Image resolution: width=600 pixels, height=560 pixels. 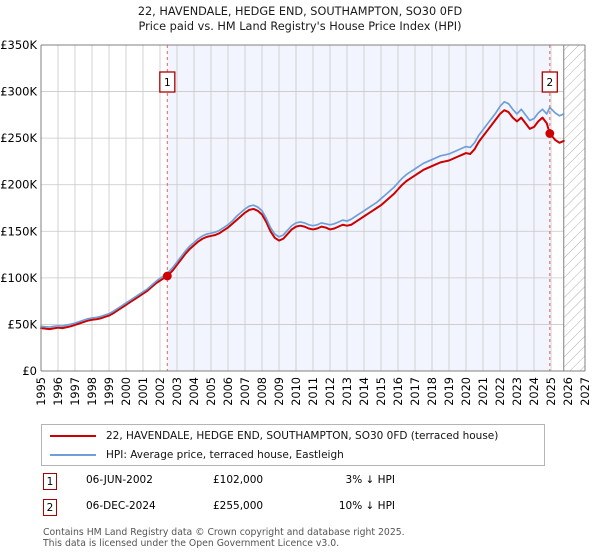 I want to click on x-axis-tick-label: 2027, so click(x=585, y=391).